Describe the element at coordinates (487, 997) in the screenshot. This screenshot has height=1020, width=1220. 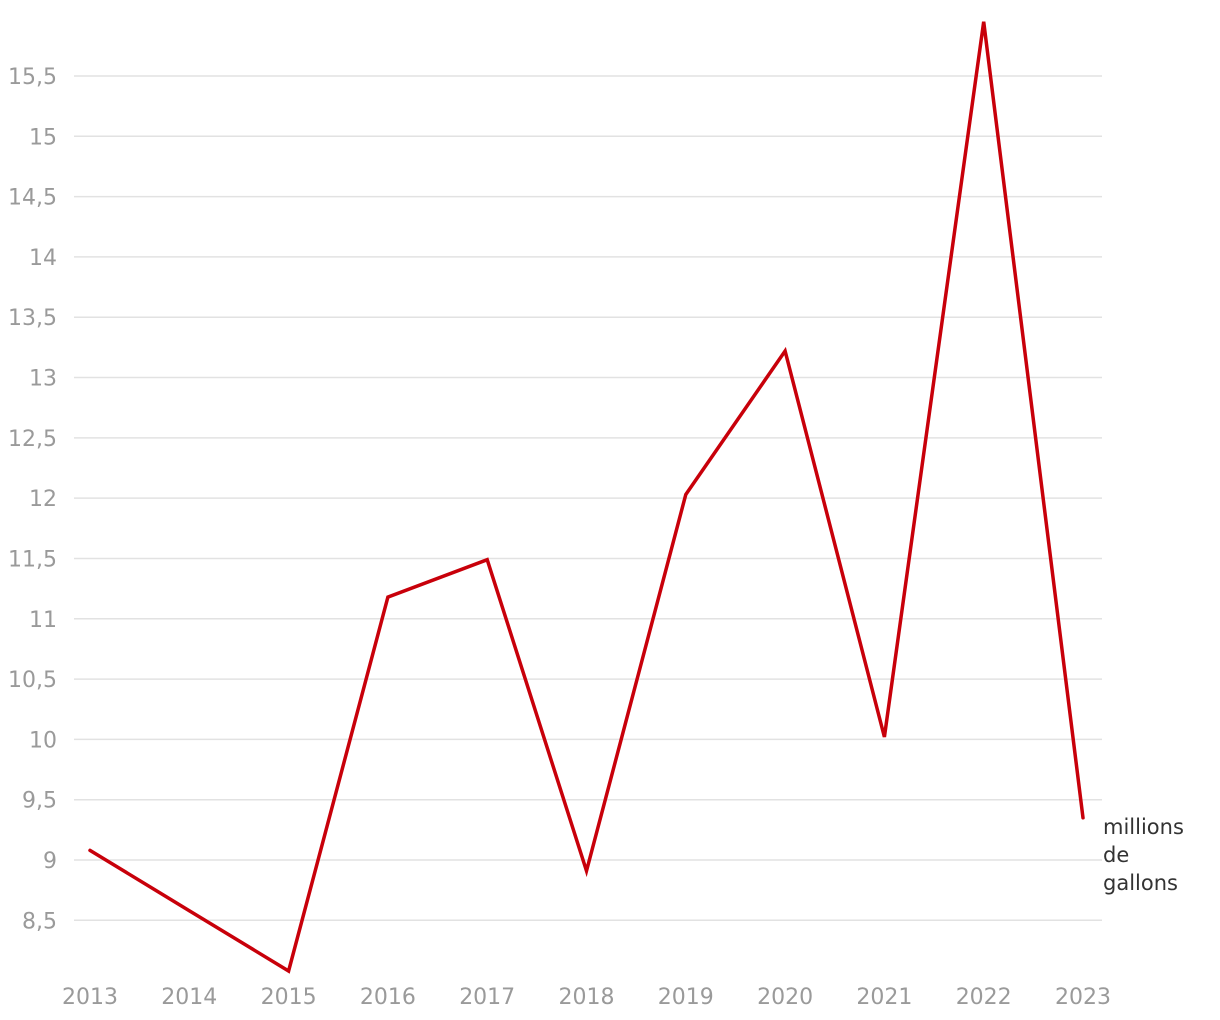
I see `x-tick-label: 2017` at that location.